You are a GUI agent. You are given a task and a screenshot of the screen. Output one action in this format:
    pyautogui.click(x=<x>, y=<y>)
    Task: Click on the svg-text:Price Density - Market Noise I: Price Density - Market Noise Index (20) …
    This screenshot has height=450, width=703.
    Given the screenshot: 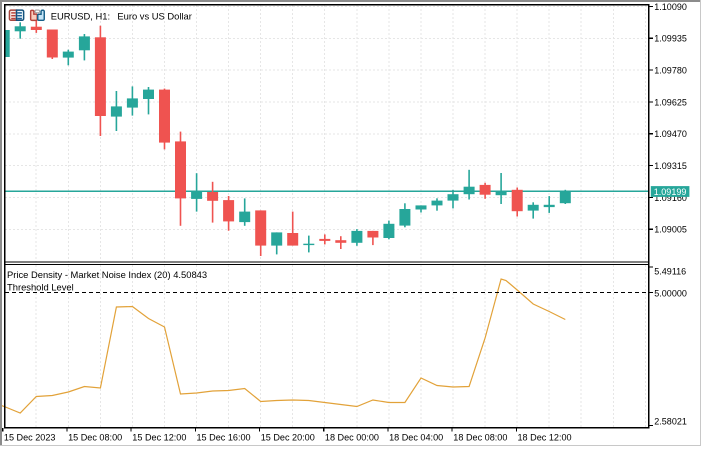 What is the action you would take?
    pyautogui.click(x=107, y=274)
    